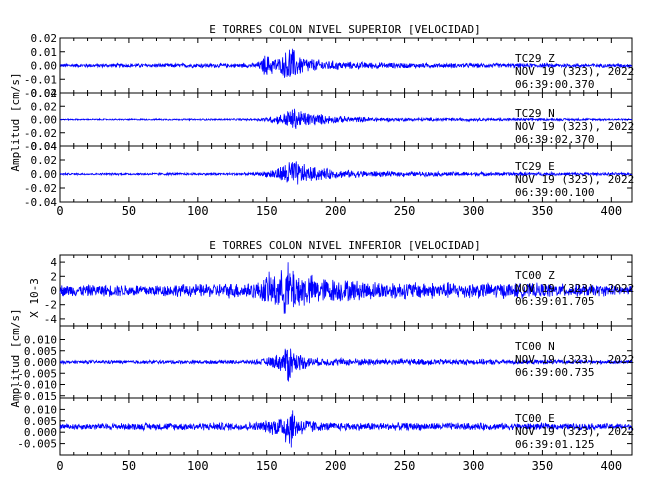 This screenshot has width=650, height=500. Describe the element at coordinates (535, 346) in the screenshot. I see `trace-station-label: TC00 N` at that location.